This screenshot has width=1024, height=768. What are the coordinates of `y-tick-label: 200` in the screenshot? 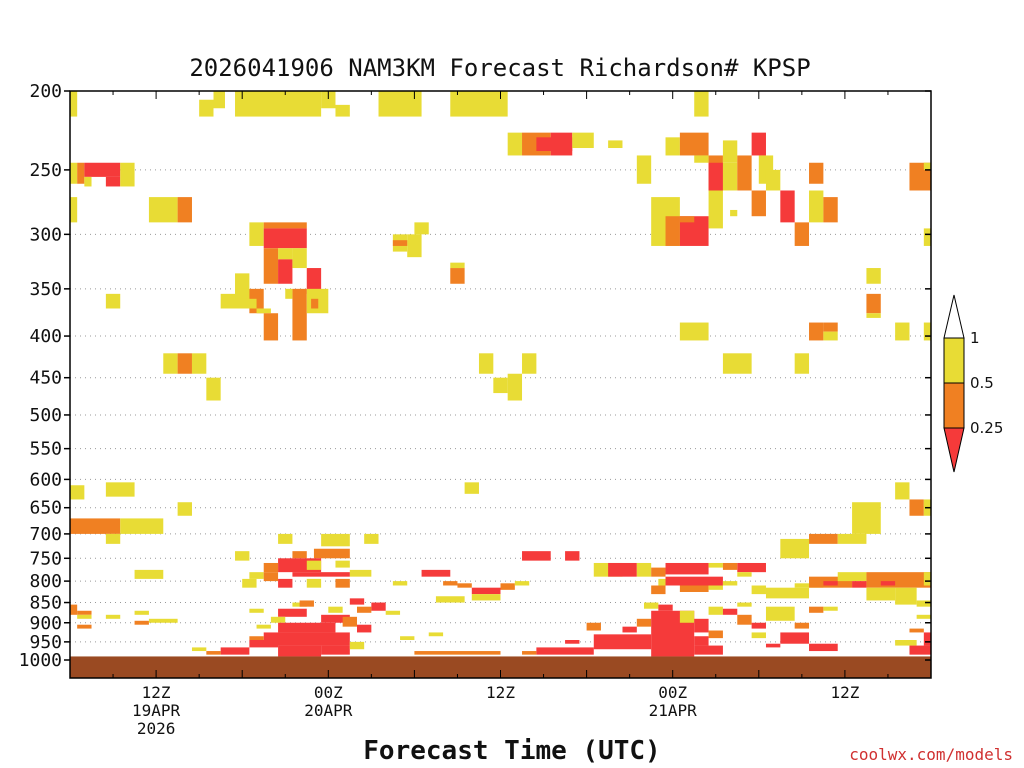 It's located at (45, 91).